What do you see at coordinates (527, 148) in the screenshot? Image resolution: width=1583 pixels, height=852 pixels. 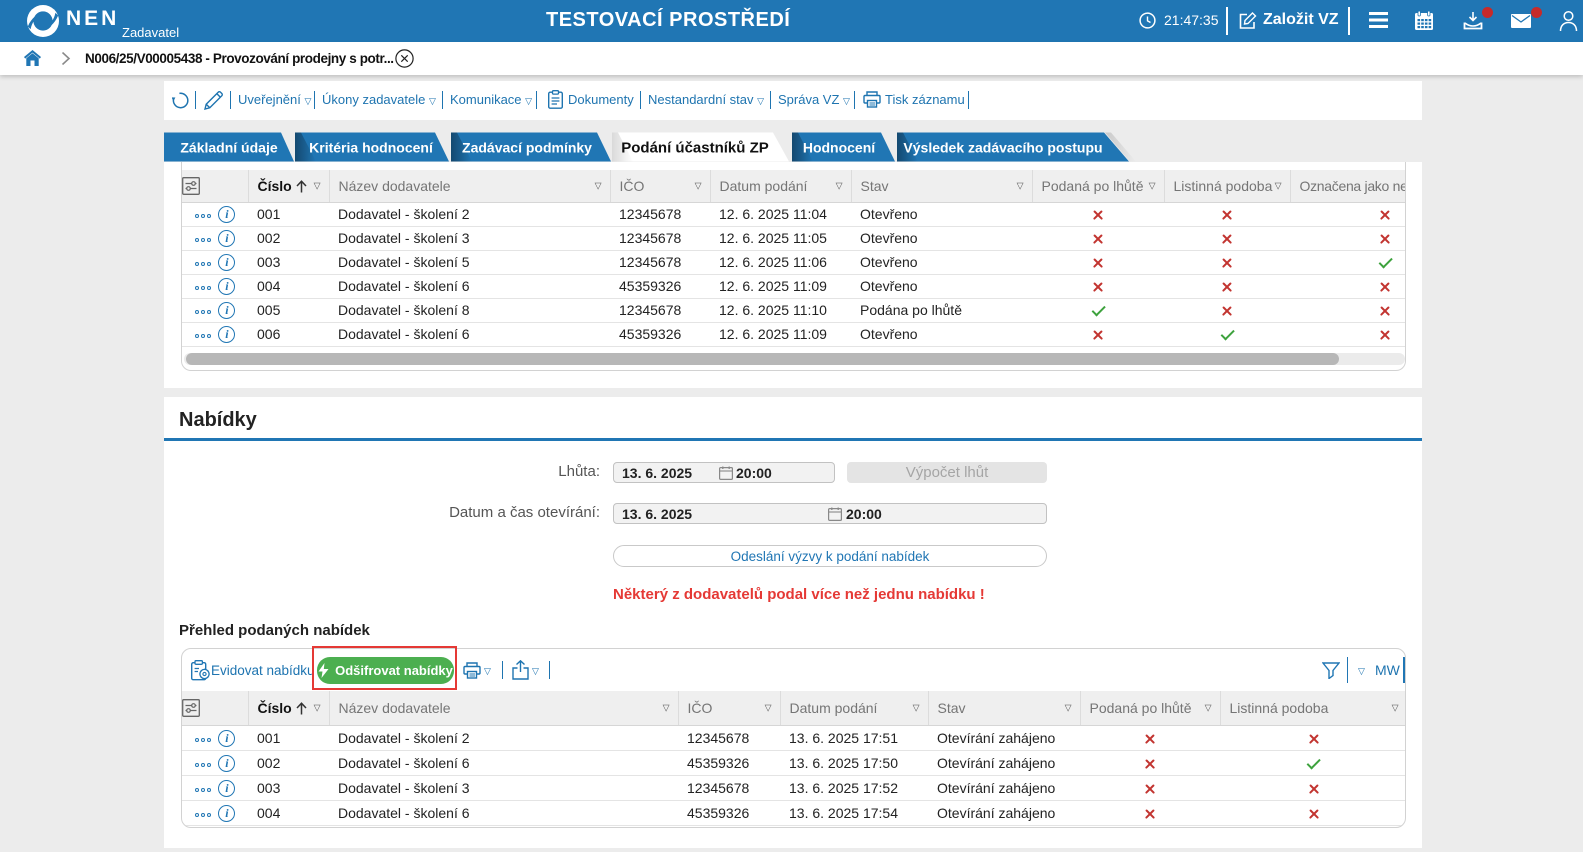 I see `svg-text: Zadávací podmínky` at bounding box center [527, 148].